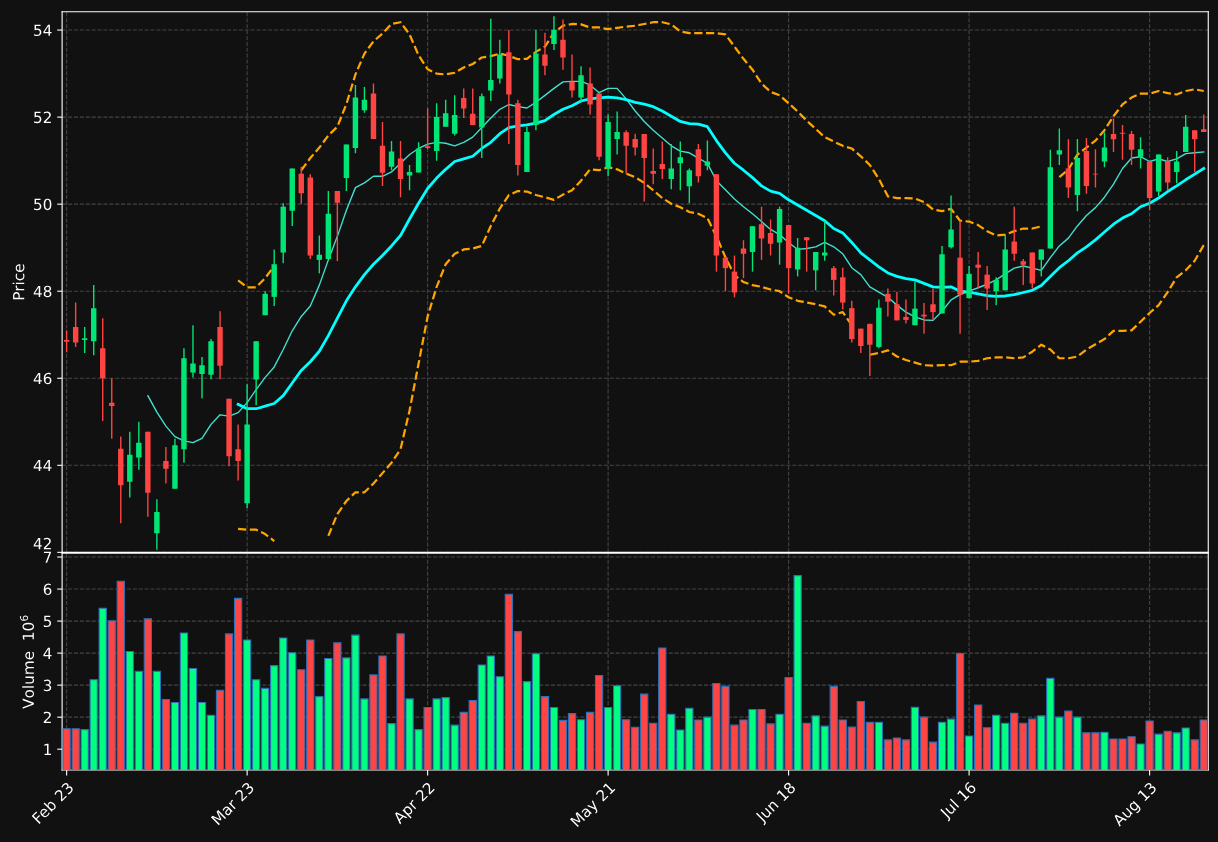  Describe the element at coordinates (42, 291) in the screenshot. I see `y-tick-label: 48` at that location.